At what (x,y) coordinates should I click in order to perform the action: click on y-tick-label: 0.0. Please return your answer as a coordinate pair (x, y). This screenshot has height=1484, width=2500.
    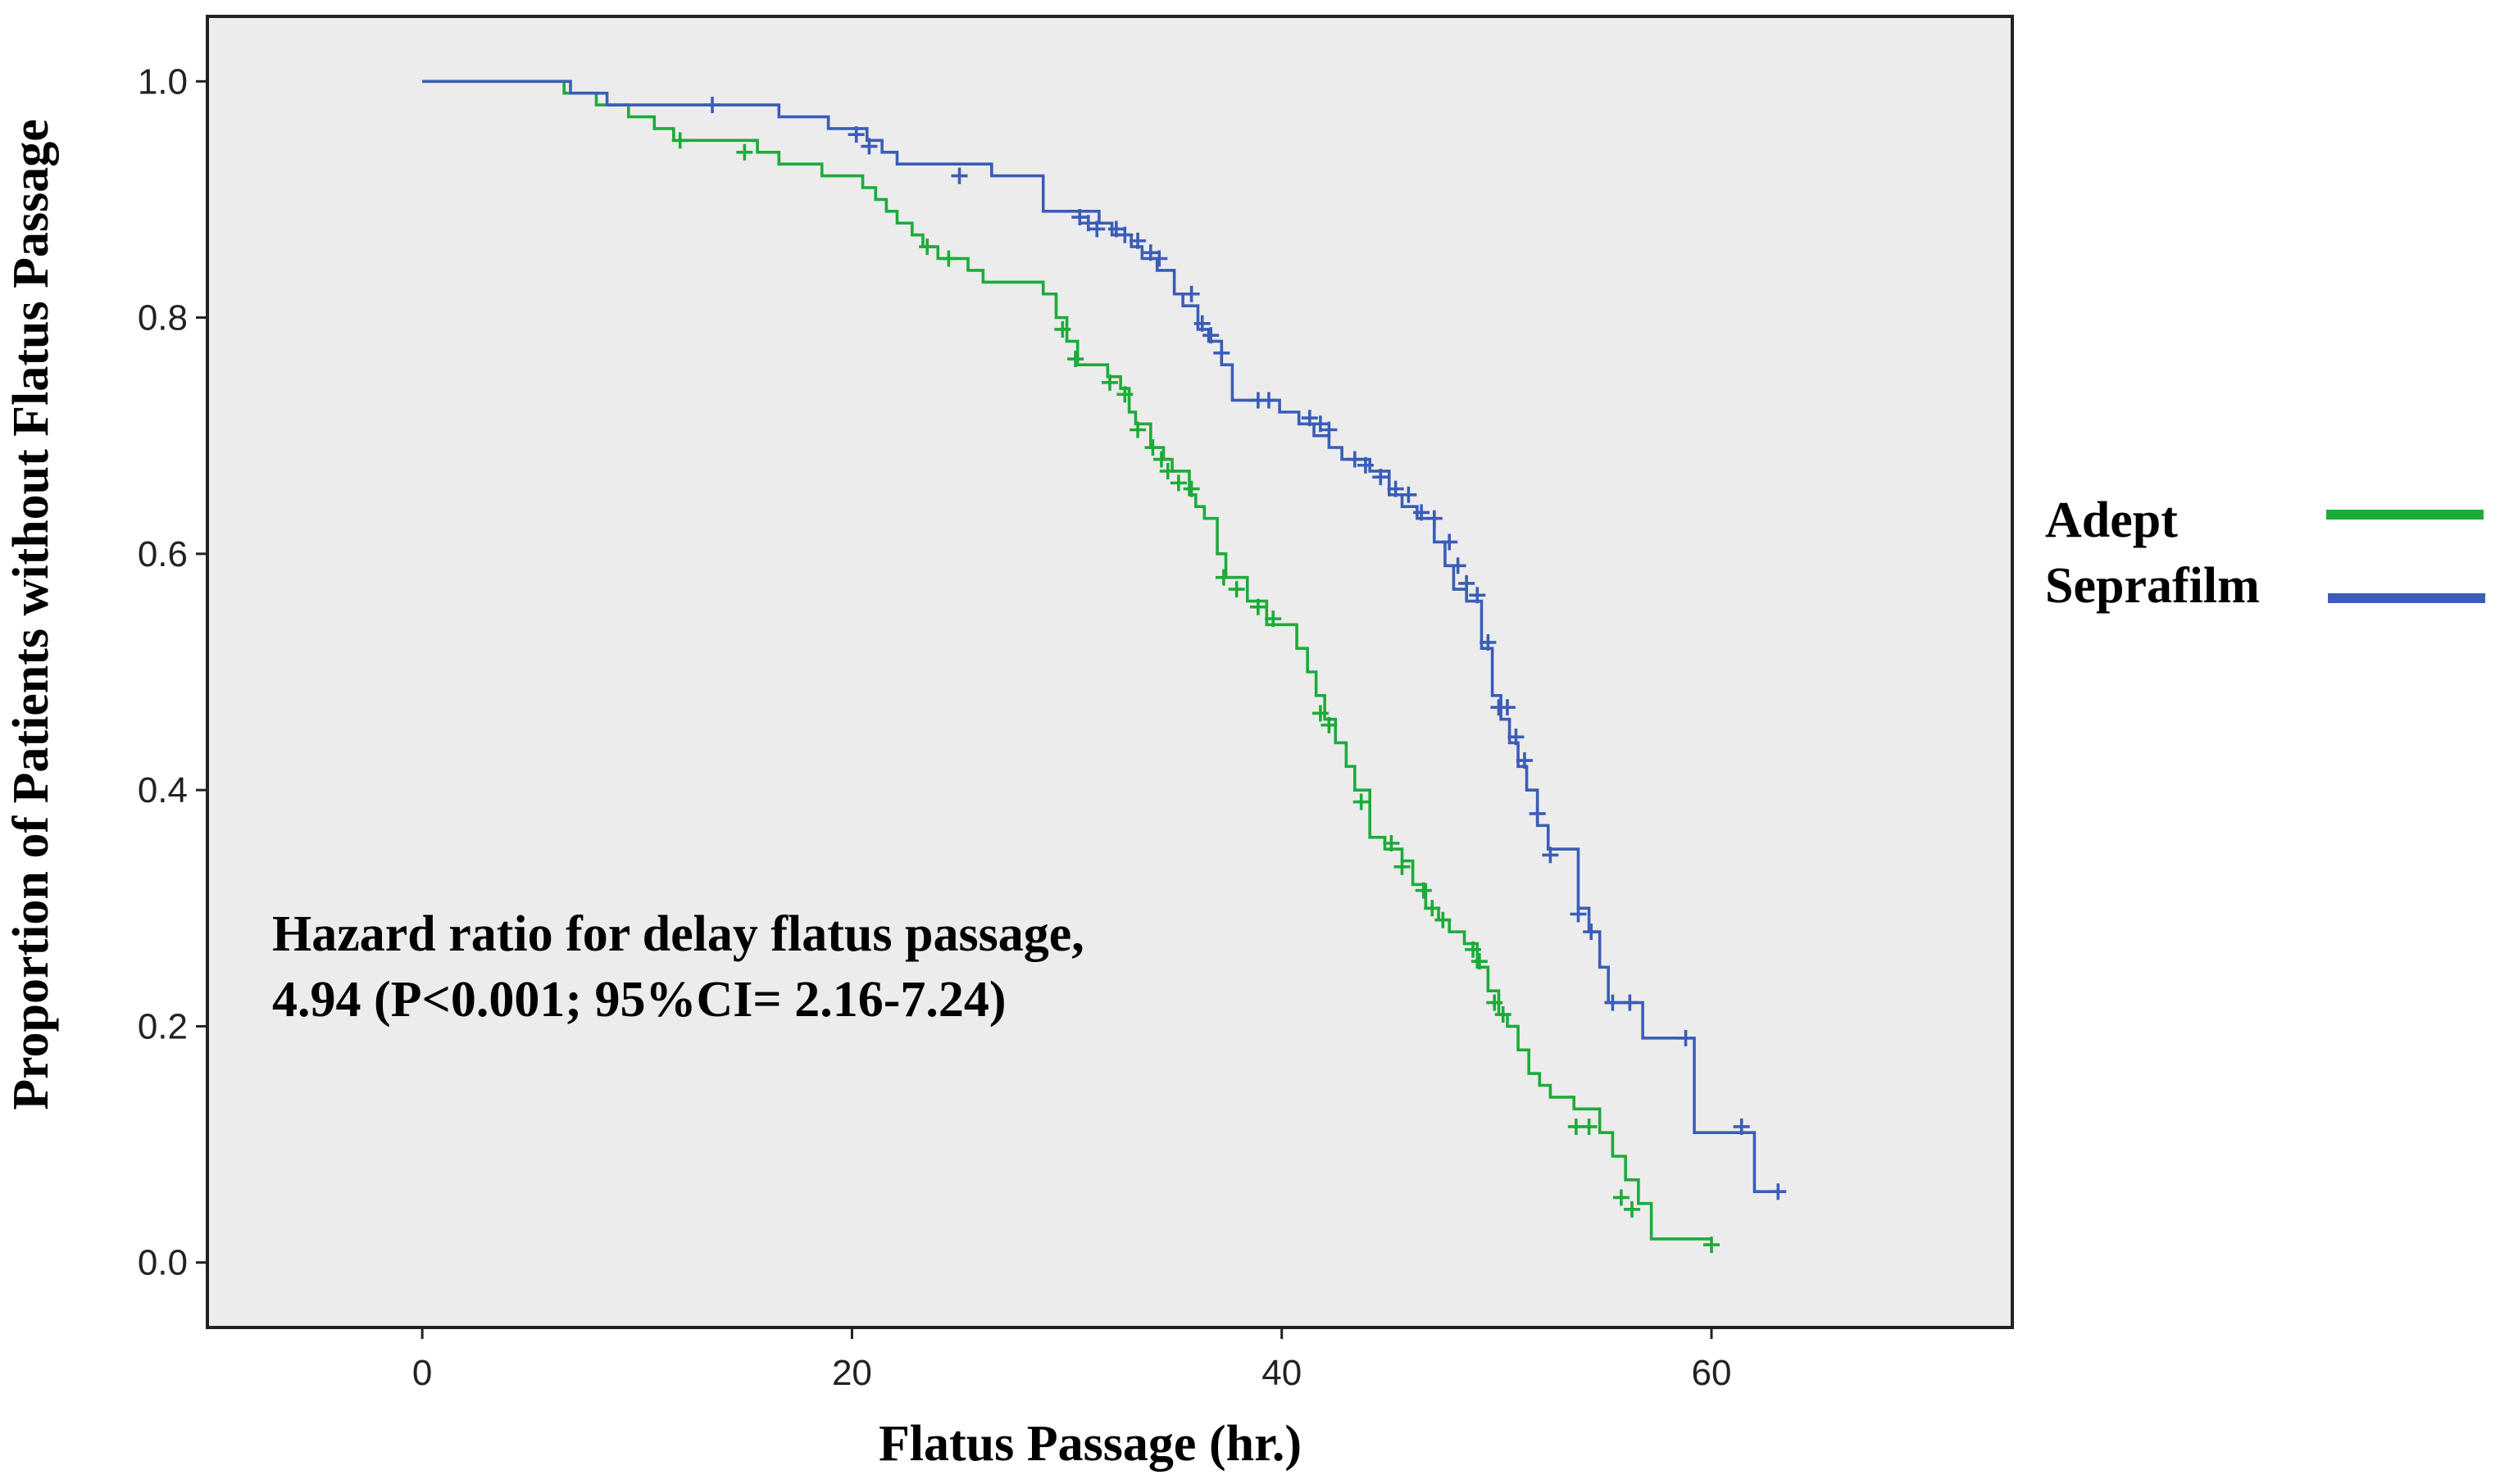
    Looking at the image, I should click on (163, 1263).